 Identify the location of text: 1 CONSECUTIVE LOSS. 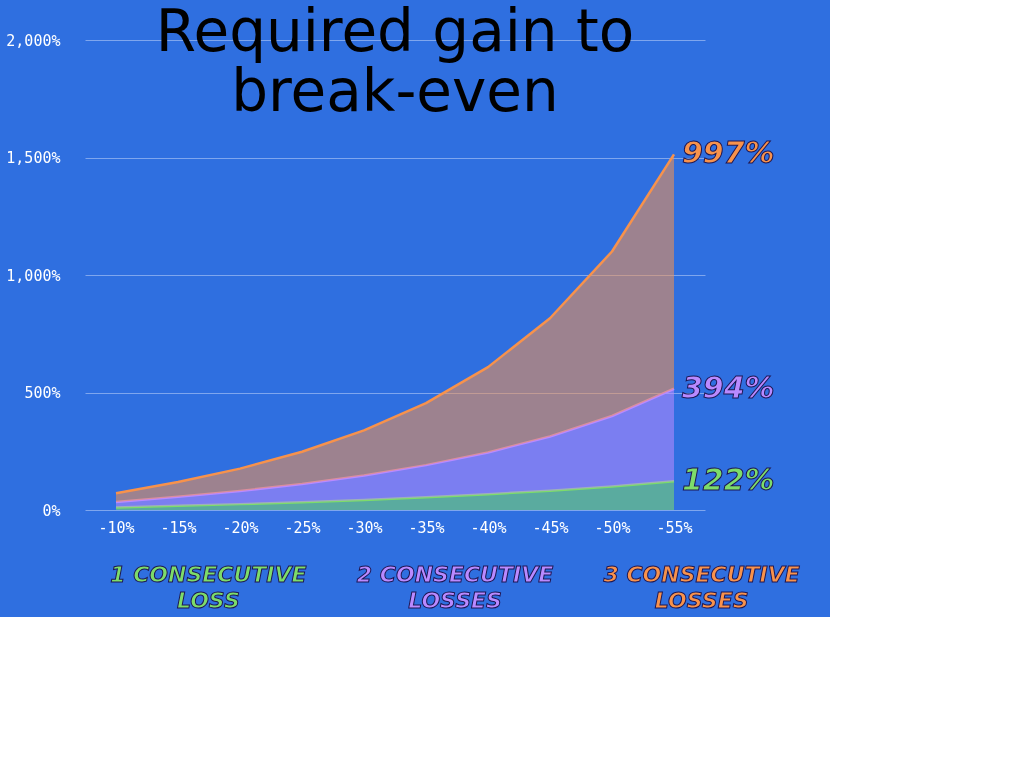
(208, 587).